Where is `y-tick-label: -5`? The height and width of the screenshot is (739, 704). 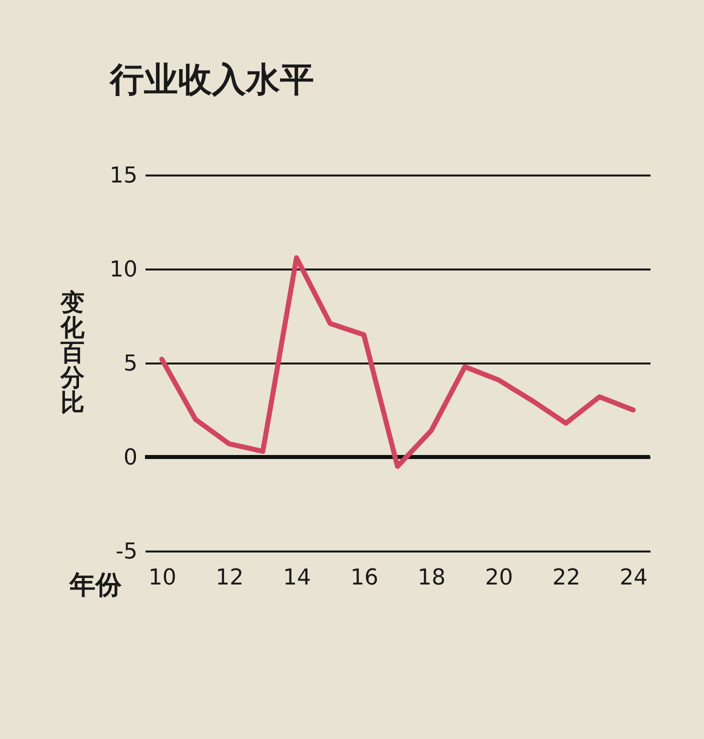 y-tick-label: -5 is located at coordinates (127, 552).